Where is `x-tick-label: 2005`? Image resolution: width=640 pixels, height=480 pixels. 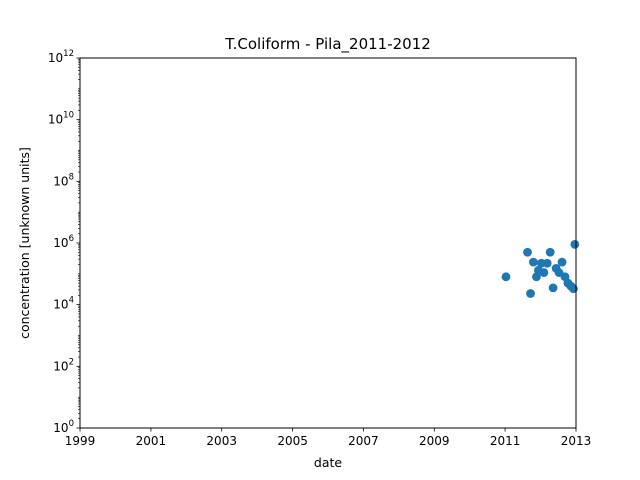 x-tick-label: 2005 is located at coordinates (292, 441).